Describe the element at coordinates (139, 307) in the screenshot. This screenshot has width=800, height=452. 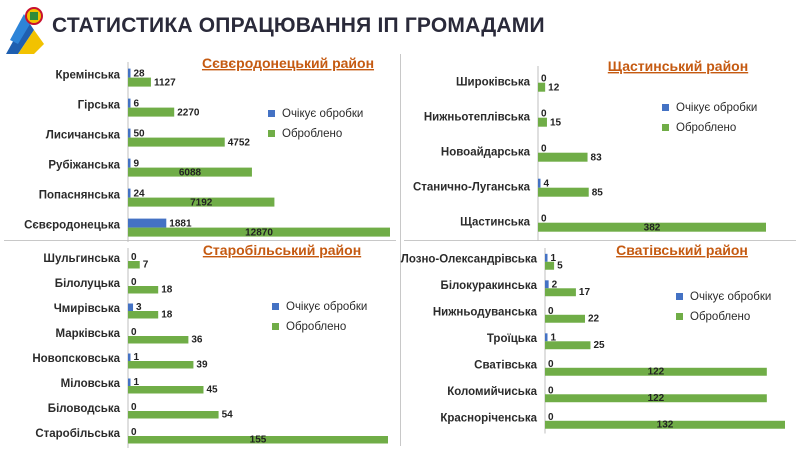
I see `data-label-pending-чмирівська: 3` at that location.